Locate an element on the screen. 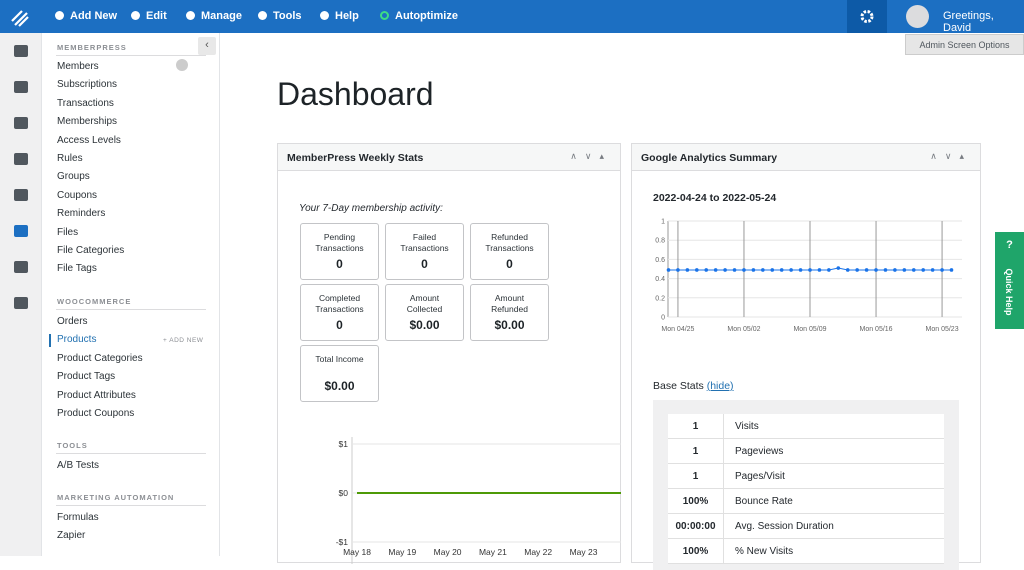 The image size is (1024, 570). y-tick-label: 1 is located at coordinates (663, 222).